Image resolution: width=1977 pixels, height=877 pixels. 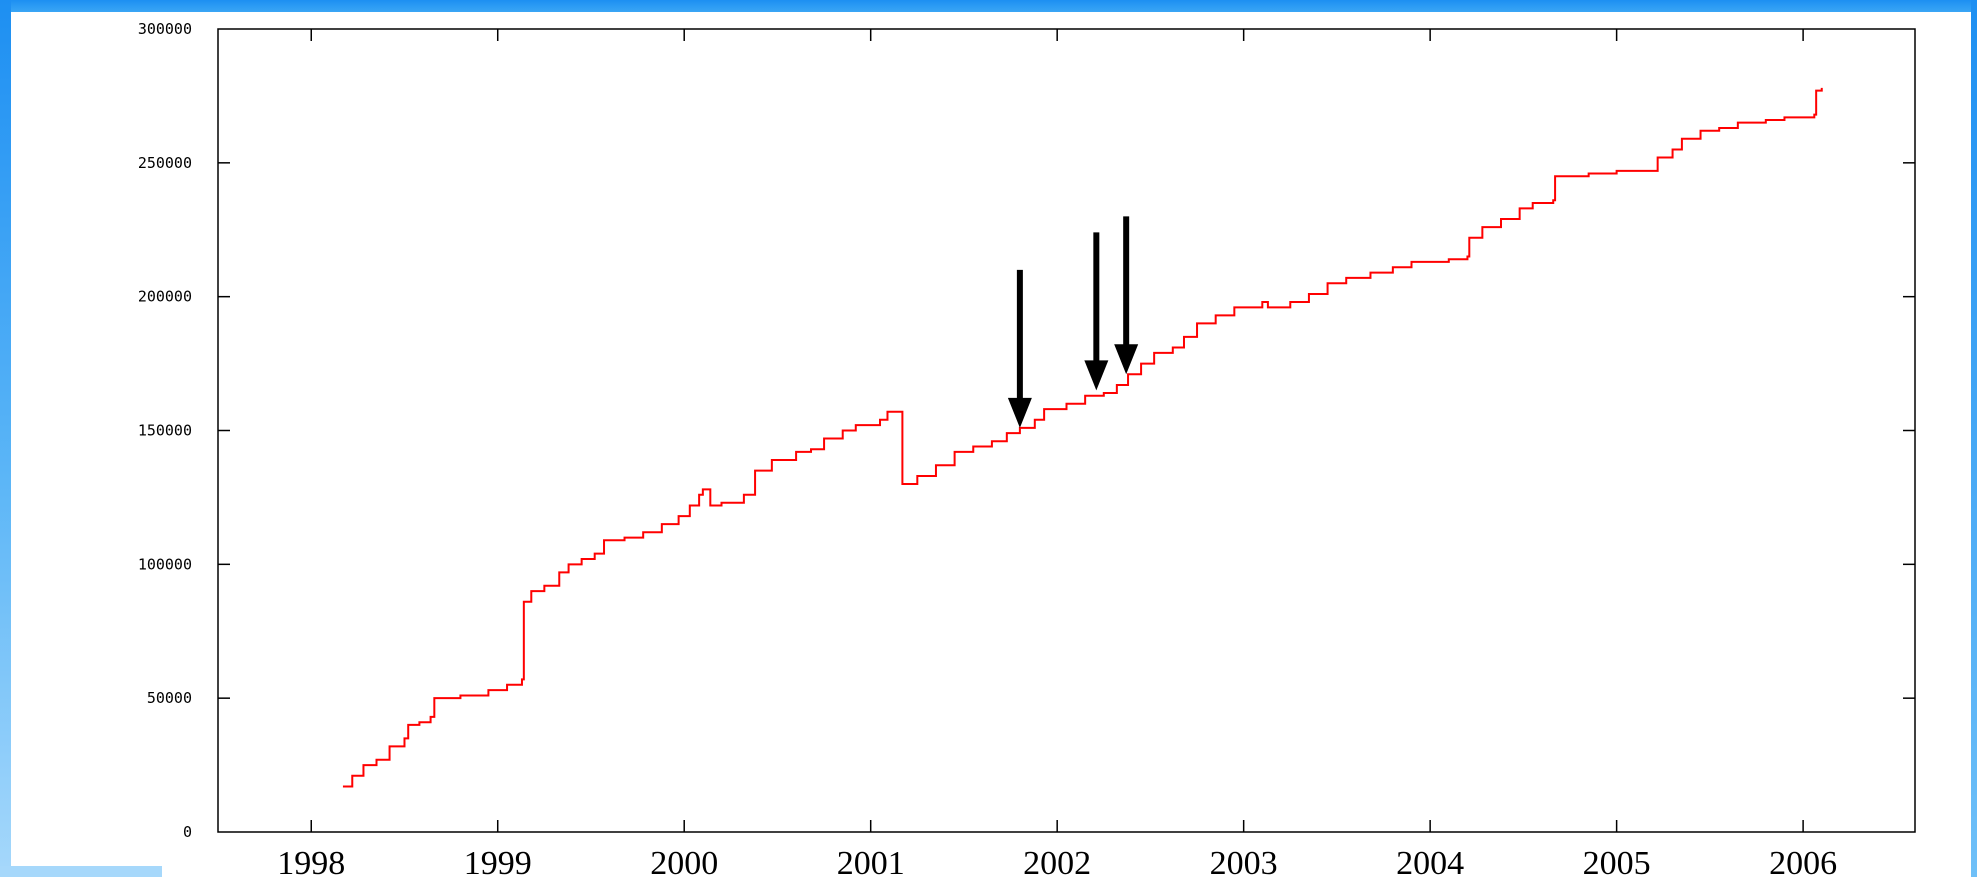 I want to click on x-tick-label: 2004, so click(x=1430, y=861).